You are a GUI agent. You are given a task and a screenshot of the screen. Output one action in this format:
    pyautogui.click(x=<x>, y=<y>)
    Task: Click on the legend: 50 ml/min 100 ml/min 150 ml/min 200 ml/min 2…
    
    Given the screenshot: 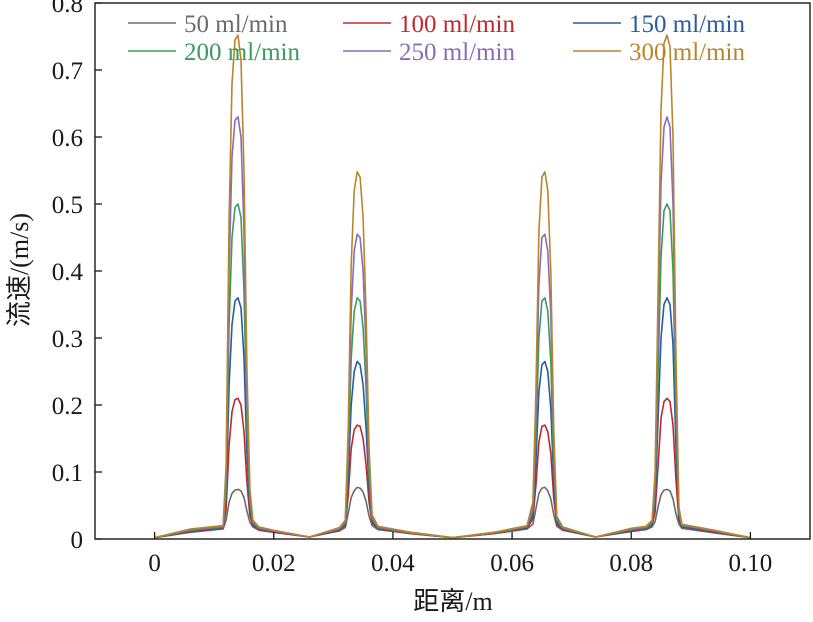 What is the action you would take?
    pyautogui.click(x=436, y=38)
    